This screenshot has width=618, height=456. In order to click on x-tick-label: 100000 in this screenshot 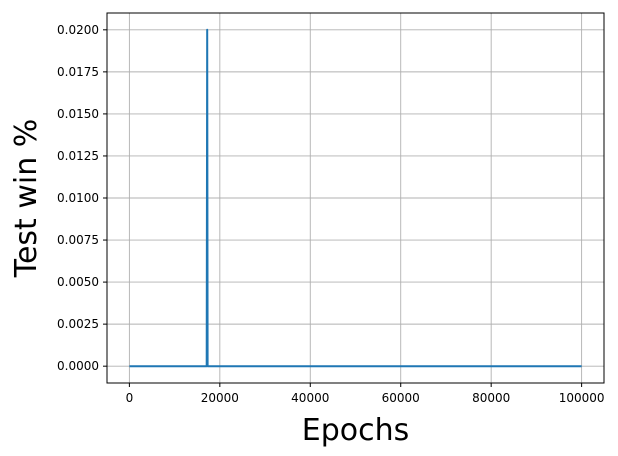, I will do `click(582, 398)`.